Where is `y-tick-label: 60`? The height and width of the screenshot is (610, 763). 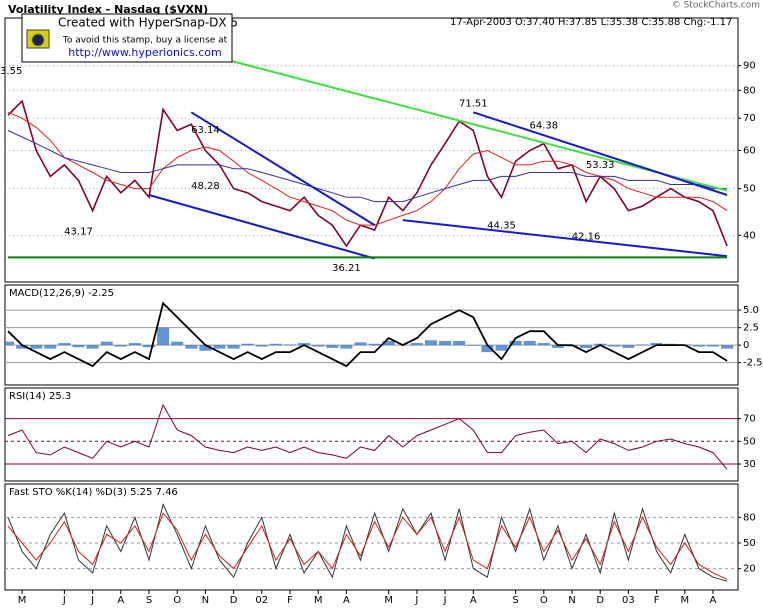
y-tick-label: 60 is located at coordinates (749, 150).